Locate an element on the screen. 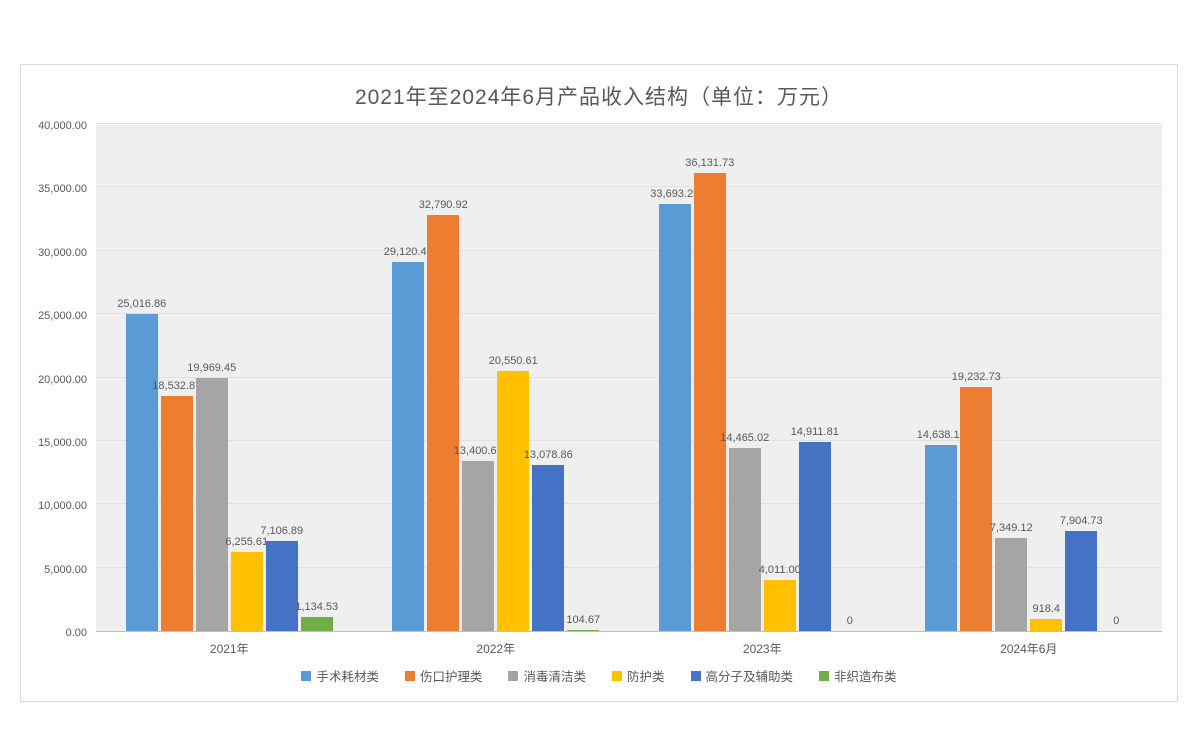  bar-value-label: 14,465.02 is located at coordinates (745, 437).